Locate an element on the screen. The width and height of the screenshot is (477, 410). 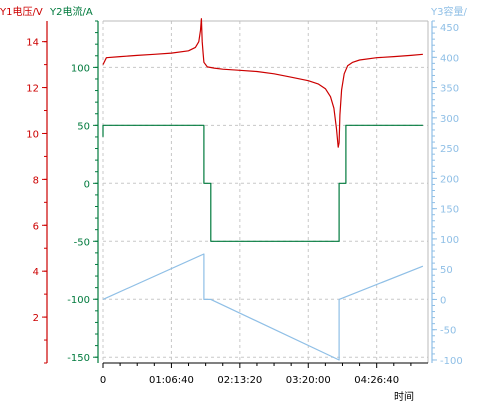
x-axis-label: 时间 is located at coordinates (404, 396).